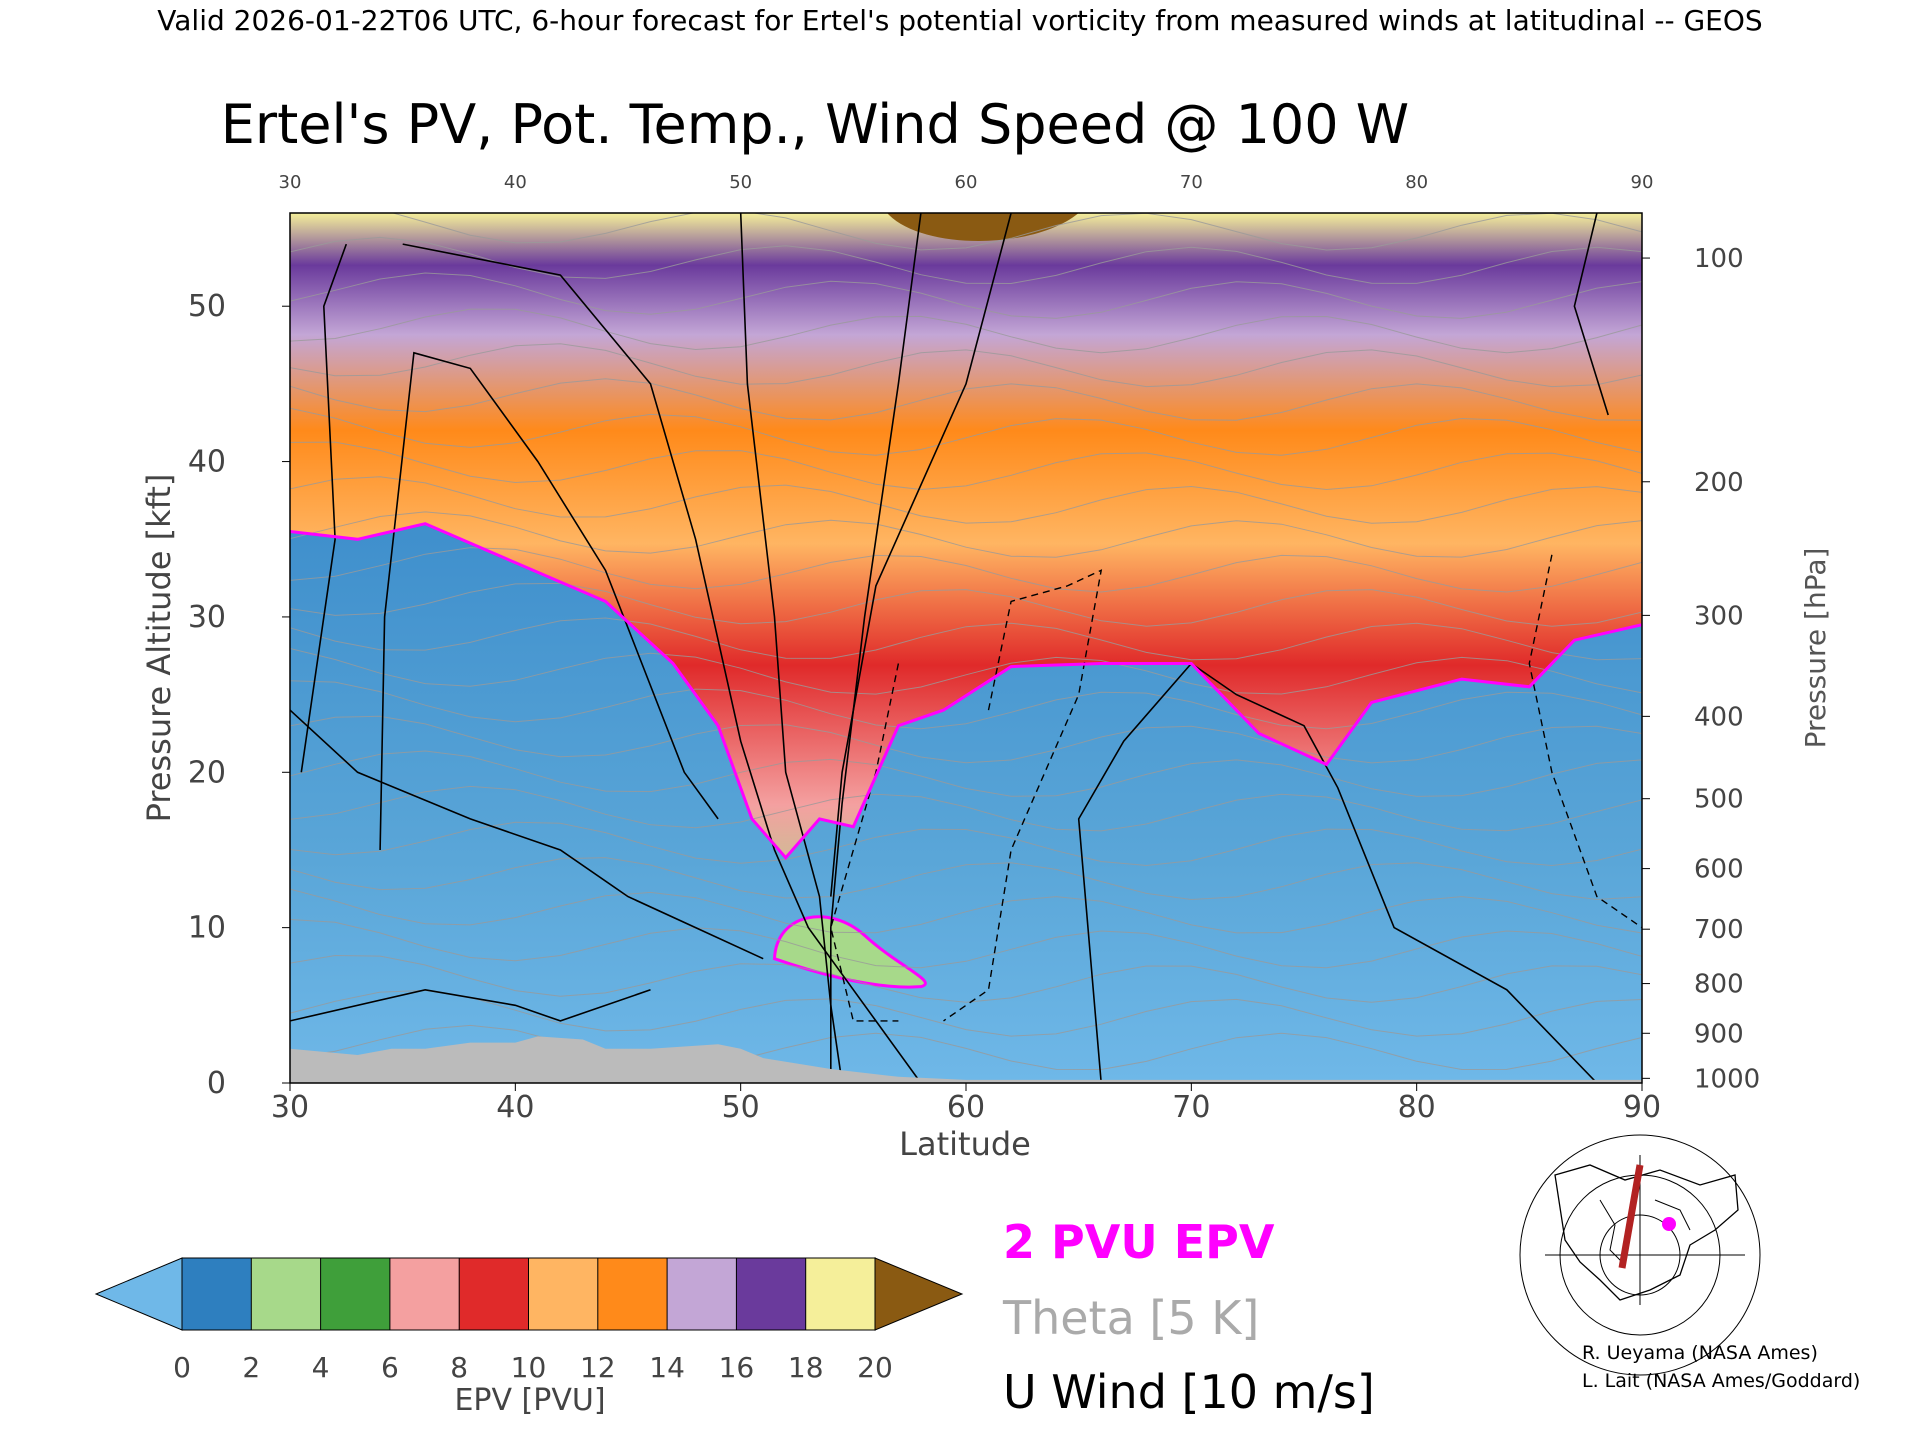 The width and height of the screenshot is (1920, 1444). What do you see at coordinates (1719, 717) in the screenshot?
I see `pressure-tick-label: 400` at bounding box center [1719, 717].